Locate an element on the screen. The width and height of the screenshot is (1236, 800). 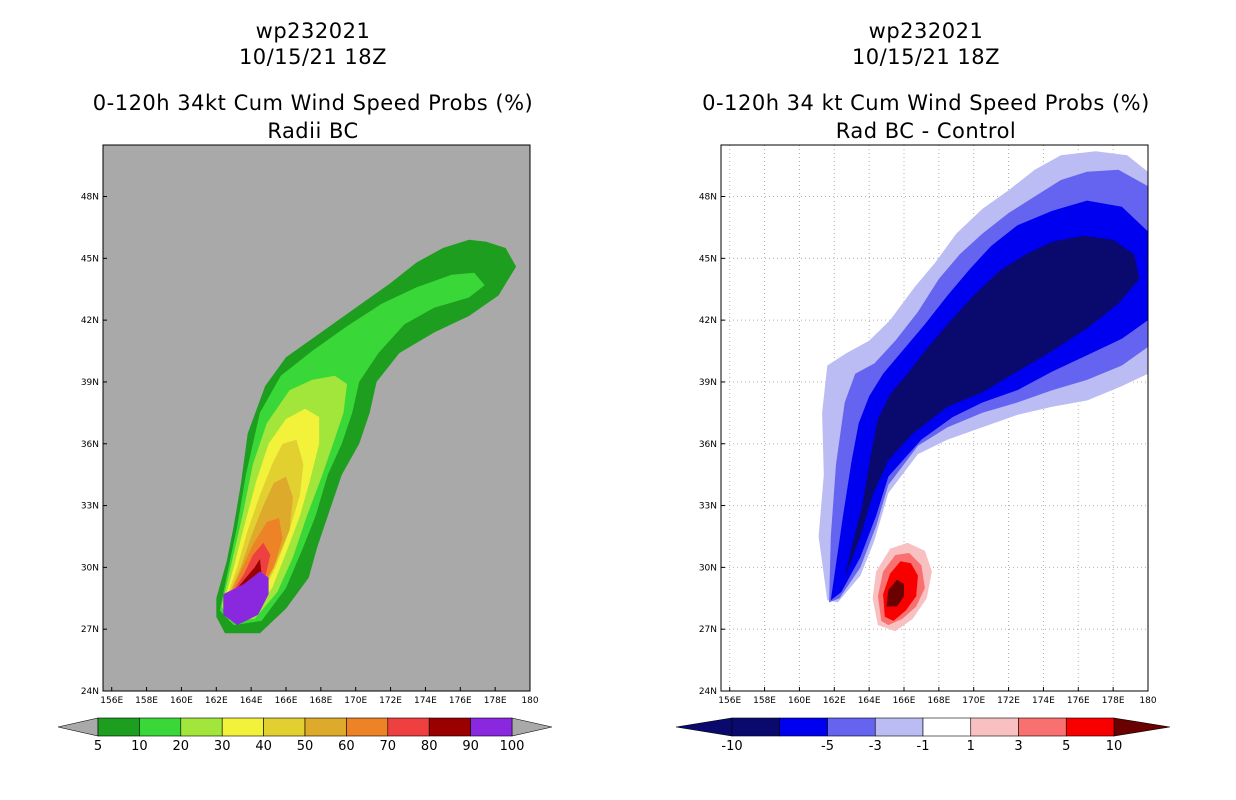
right-ytick-label: 45N is located at coordinates (708, 259).